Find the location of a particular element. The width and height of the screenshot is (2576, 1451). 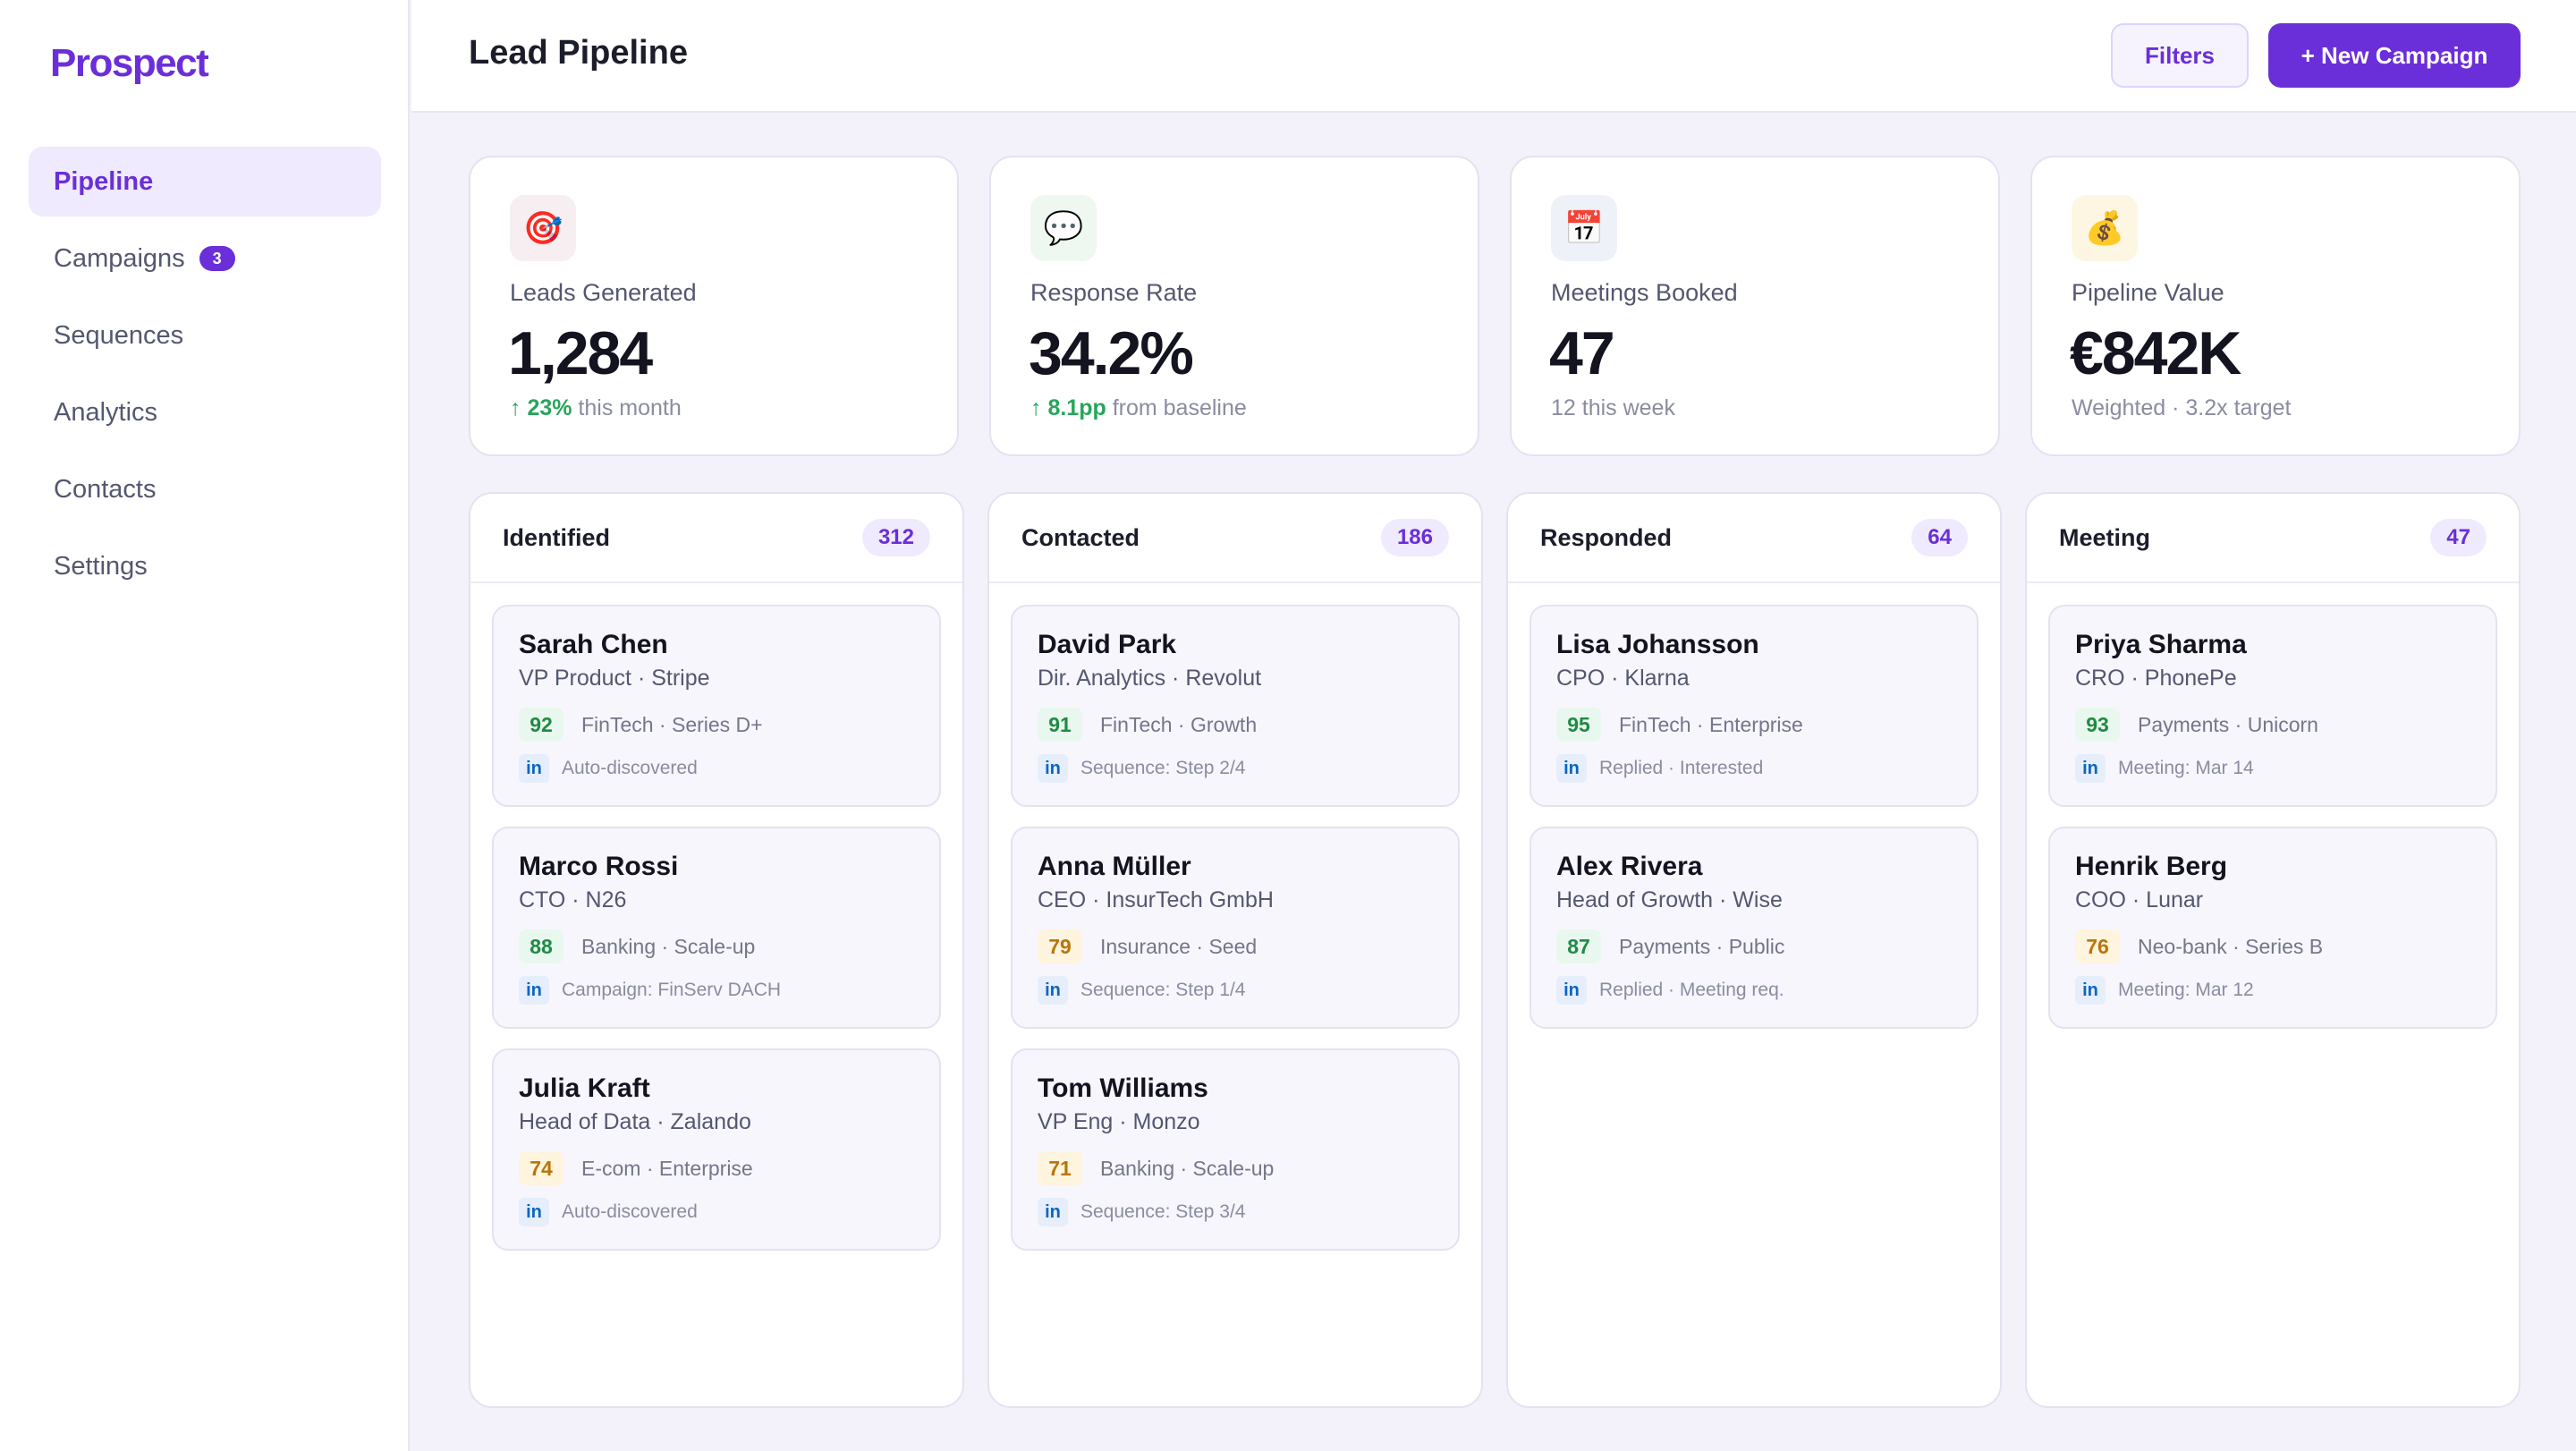

lead-tags: E-com · Enterprise is located at coordinates (667, 1168).